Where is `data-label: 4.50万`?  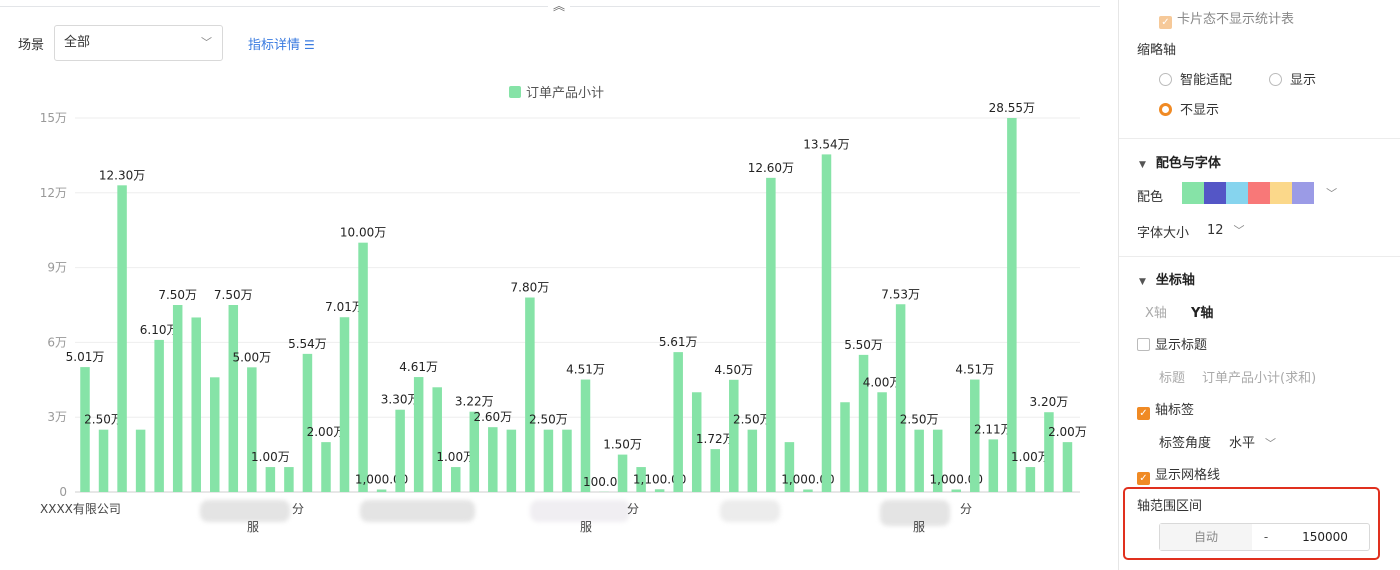 data-label: 4.50万 is located at coordinates (733, 370).